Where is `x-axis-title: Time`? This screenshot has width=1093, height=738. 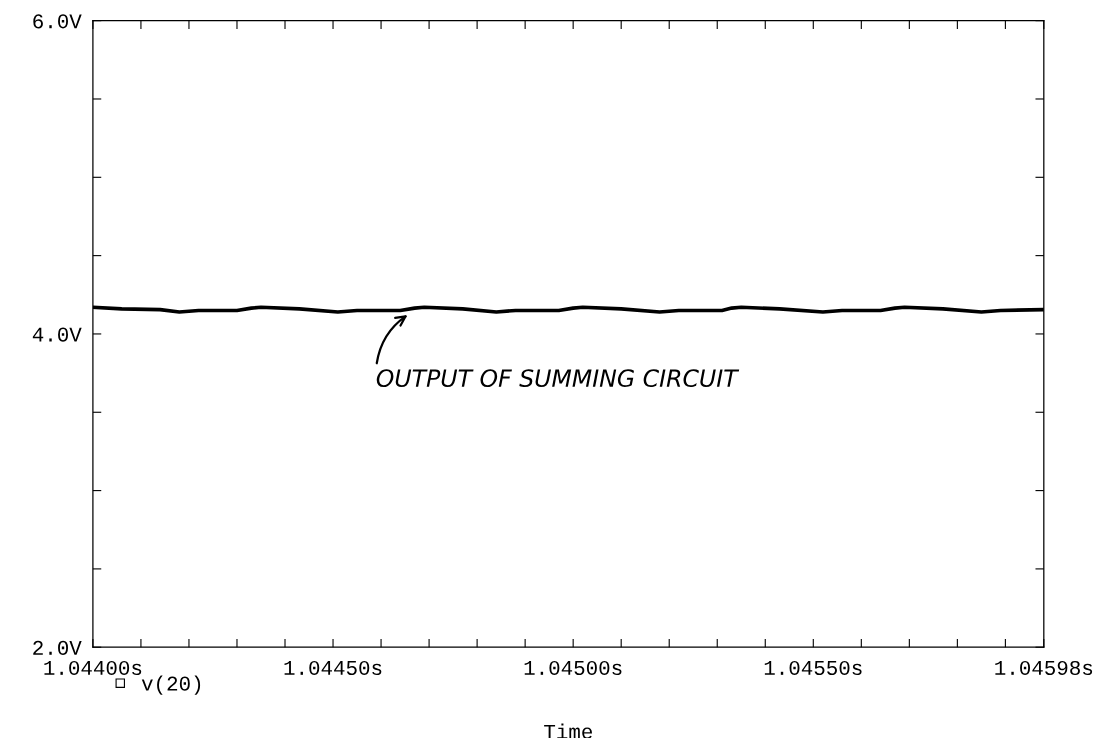 x-axis-title: Time is located at coordinates (568, 730).